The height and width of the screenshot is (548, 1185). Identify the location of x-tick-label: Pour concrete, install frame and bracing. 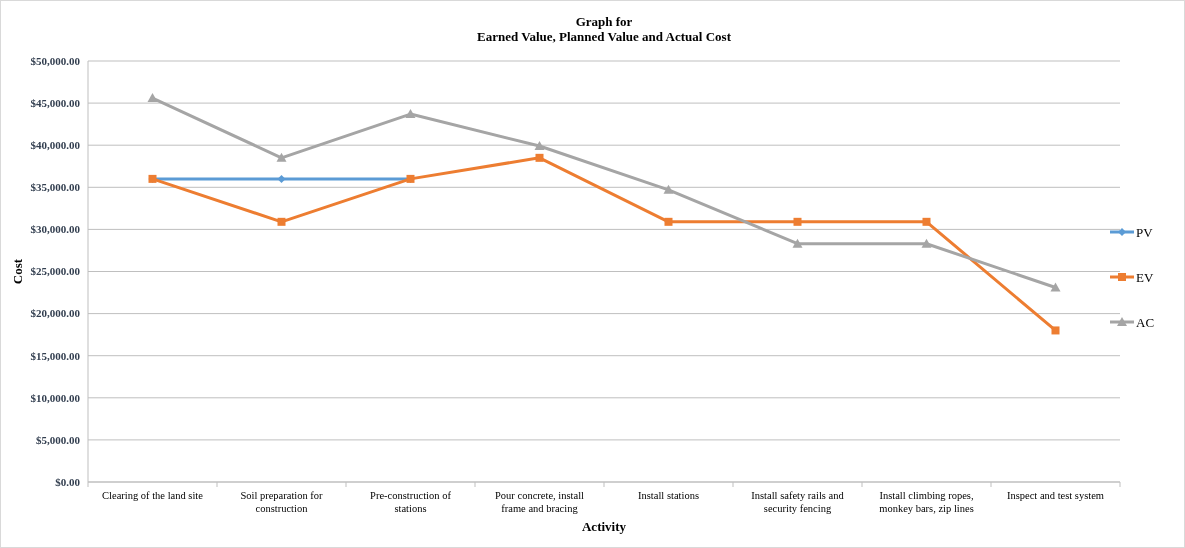
(540, 502).